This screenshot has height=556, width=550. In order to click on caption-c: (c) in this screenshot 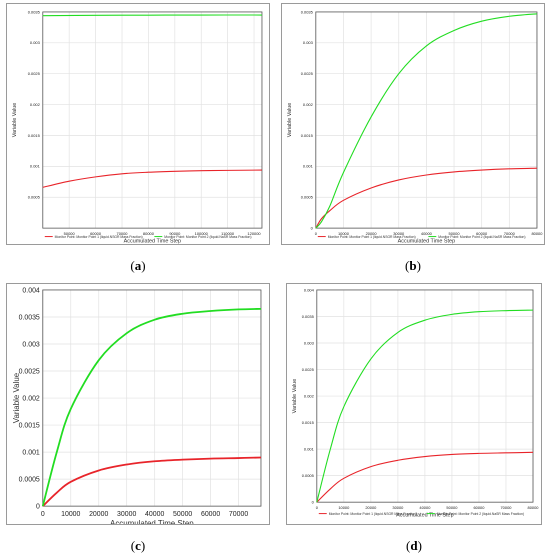, I will do `click(138, 545)`.